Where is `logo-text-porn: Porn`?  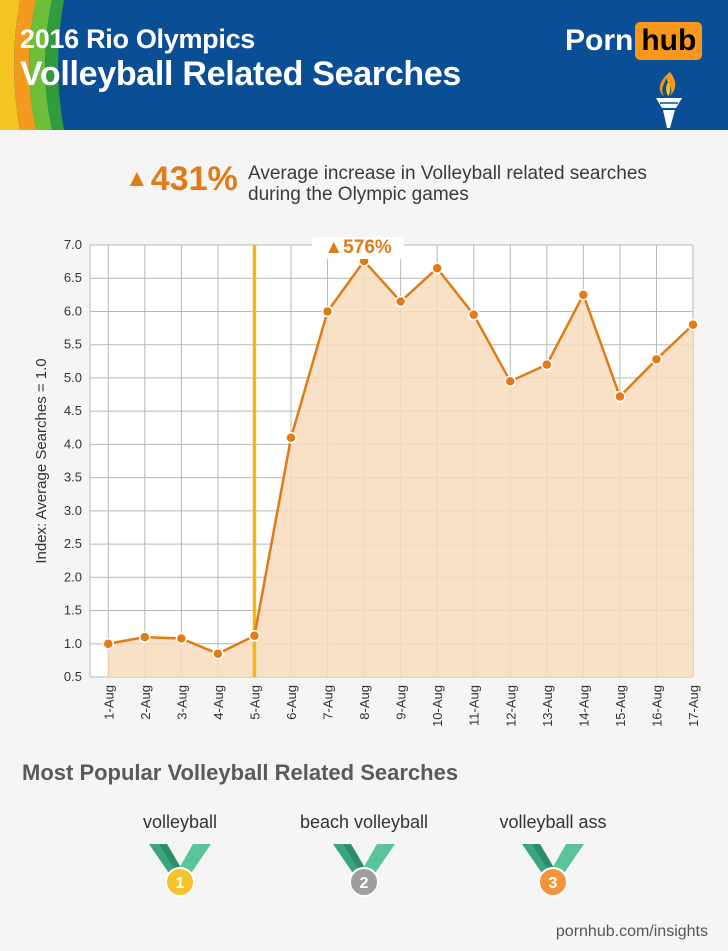 logo-text-porn: Porn is located at coordinates (599, 40).